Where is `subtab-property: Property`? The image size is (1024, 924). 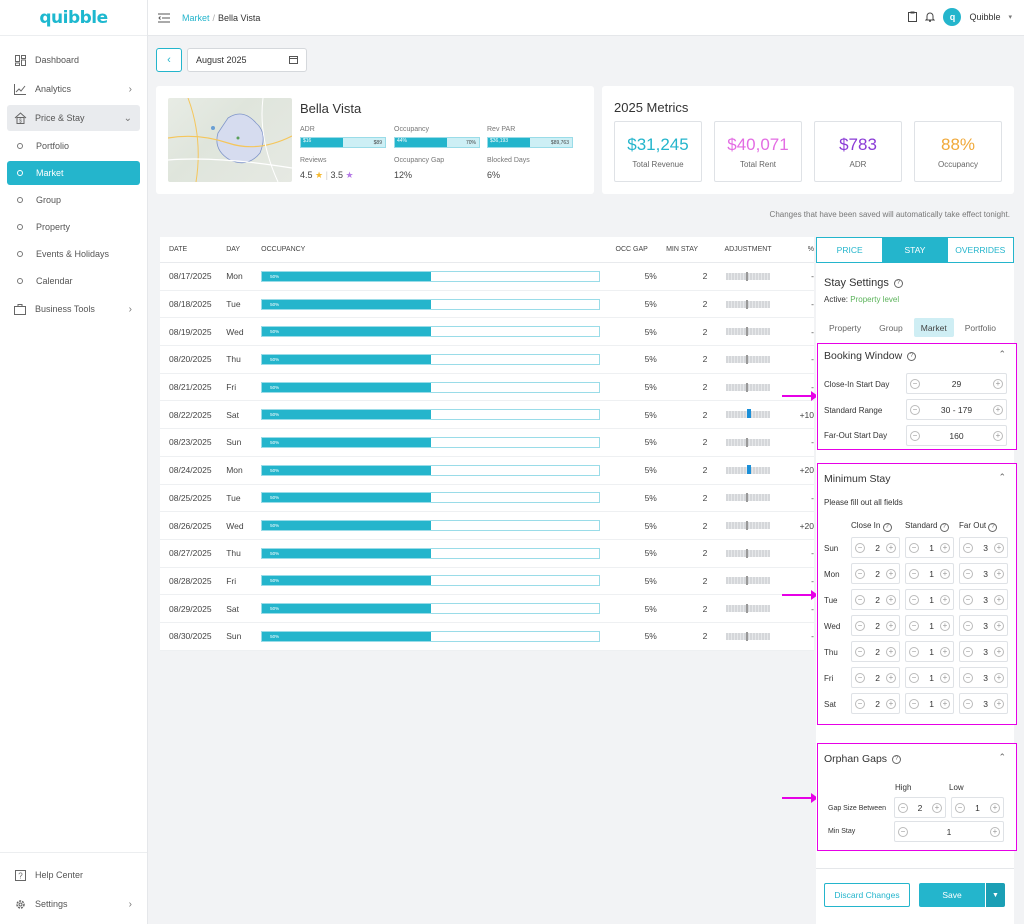
subtab-property: Property is located at coordinates (845, 327).